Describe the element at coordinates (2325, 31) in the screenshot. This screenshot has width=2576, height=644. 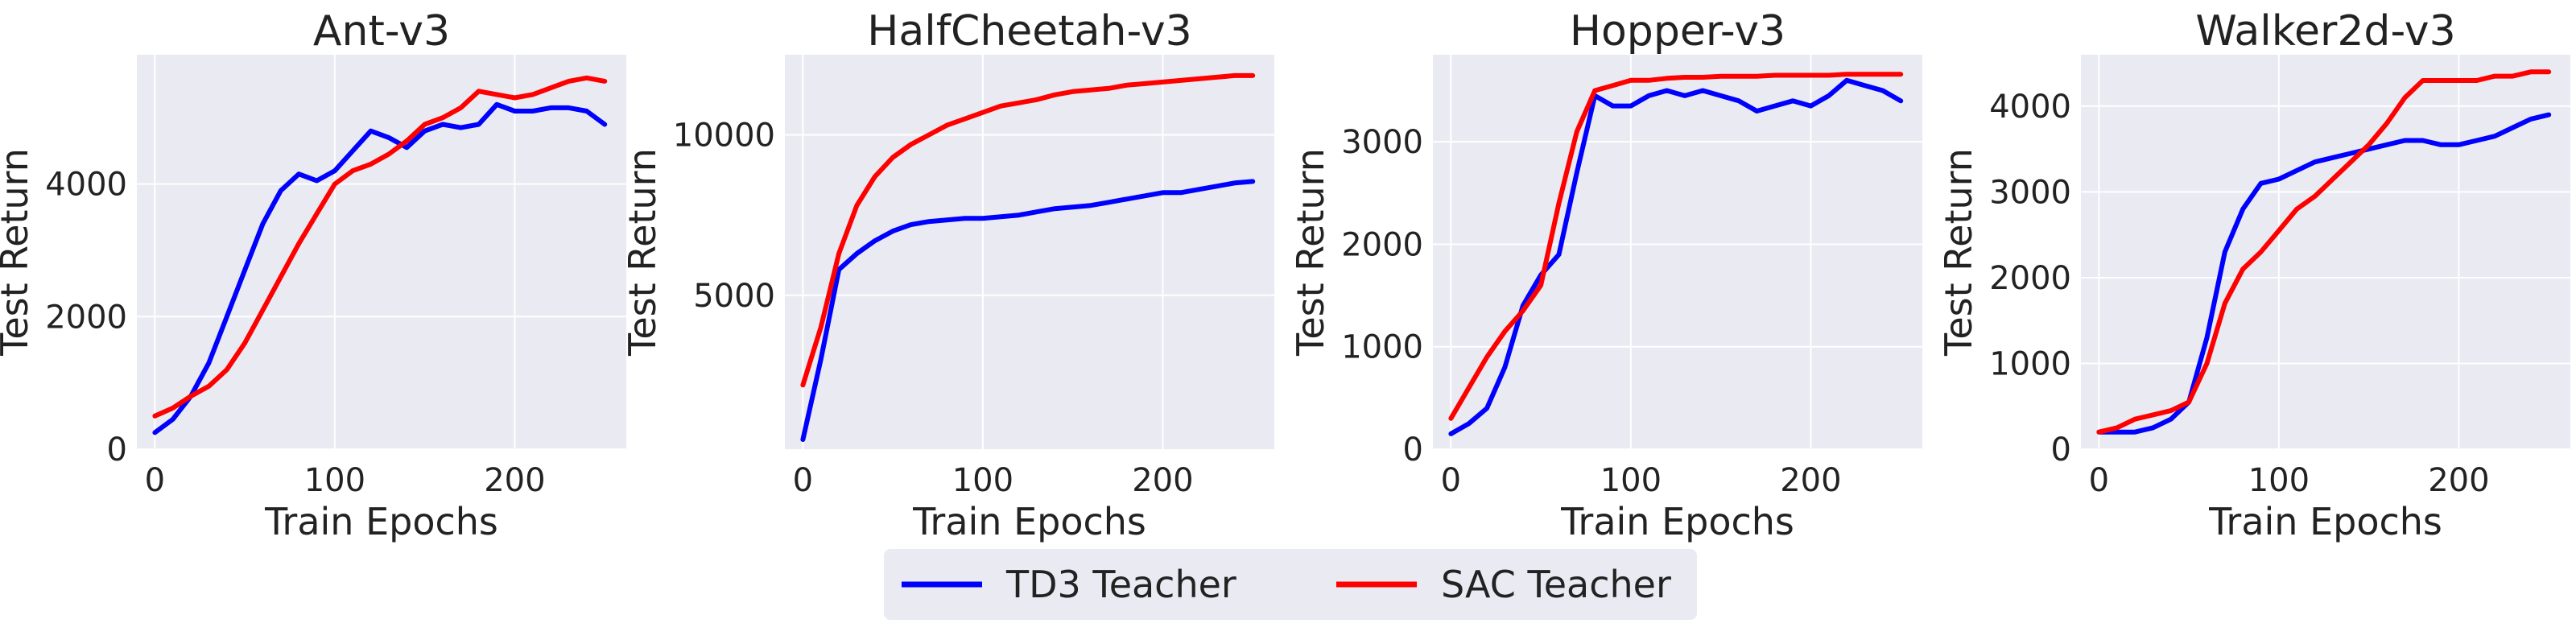
I see `subplot-title: Walker2d-v3` at that location.